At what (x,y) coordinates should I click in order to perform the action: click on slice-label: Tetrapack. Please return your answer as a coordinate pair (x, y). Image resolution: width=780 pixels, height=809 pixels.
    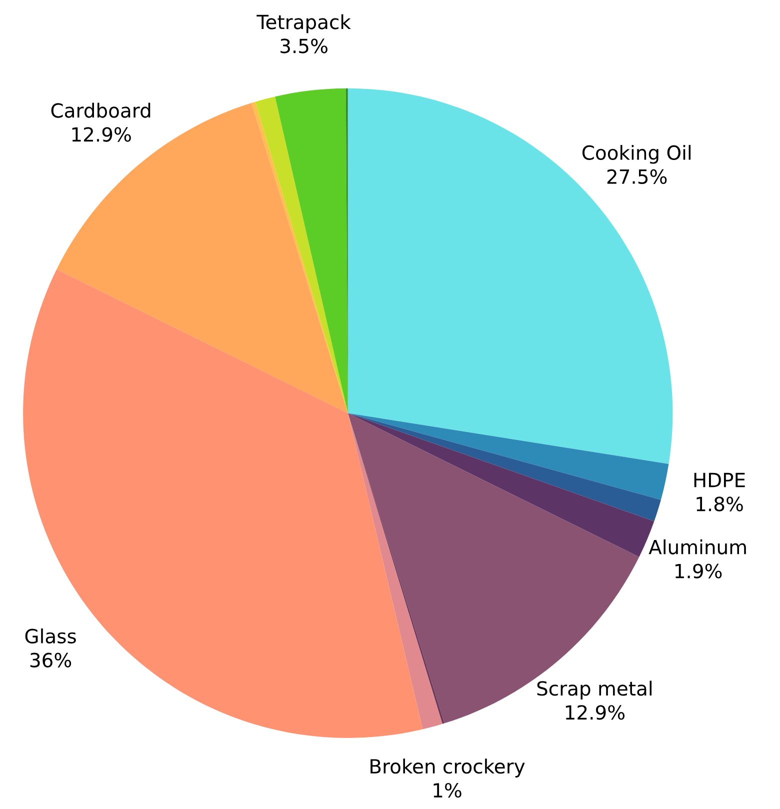
    Looking at the image, I should click on (303, 24).